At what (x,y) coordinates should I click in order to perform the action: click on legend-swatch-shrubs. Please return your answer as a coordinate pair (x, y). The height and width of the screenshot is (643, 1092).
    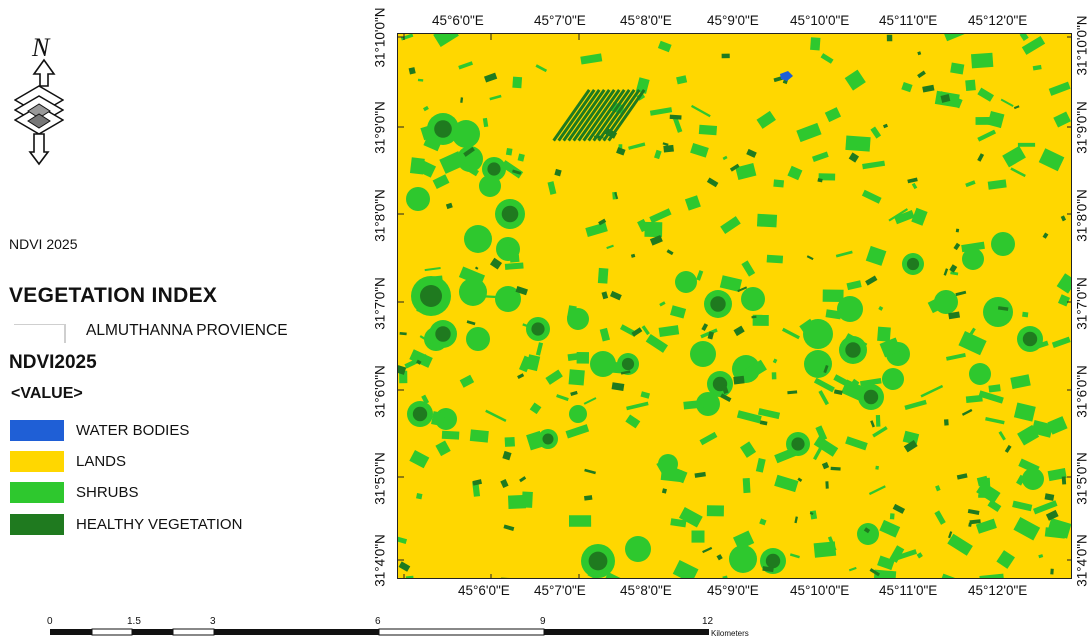
    Looking at the image, I should click on (37, 492).